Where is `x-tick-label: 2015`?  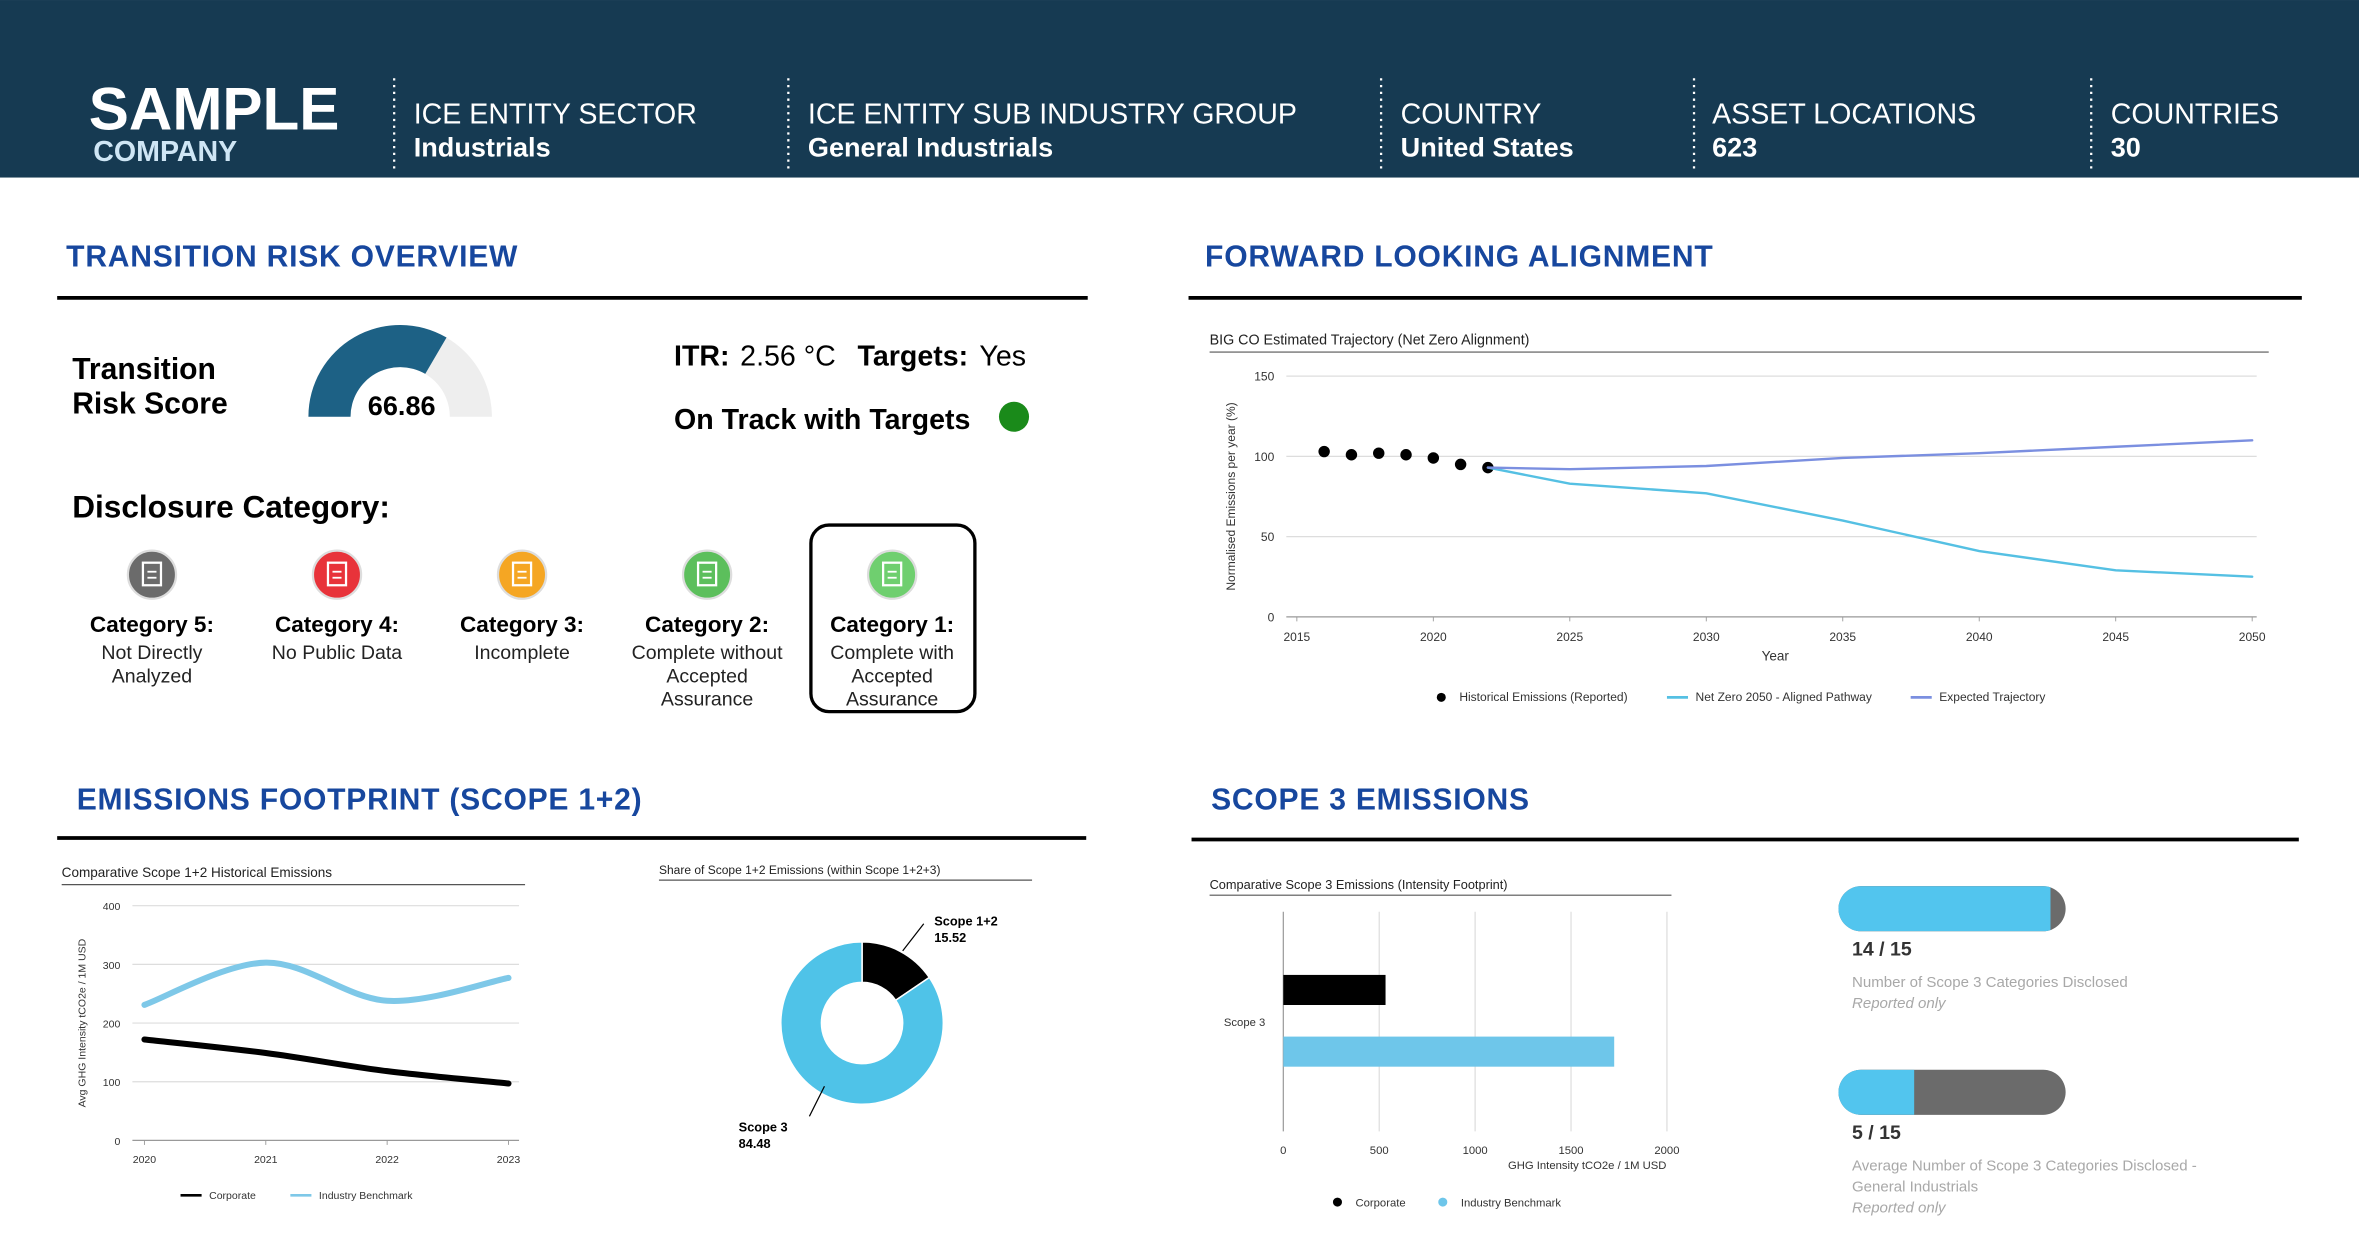
x-tick-label: 2015 is located at coordinates (1296, 637).